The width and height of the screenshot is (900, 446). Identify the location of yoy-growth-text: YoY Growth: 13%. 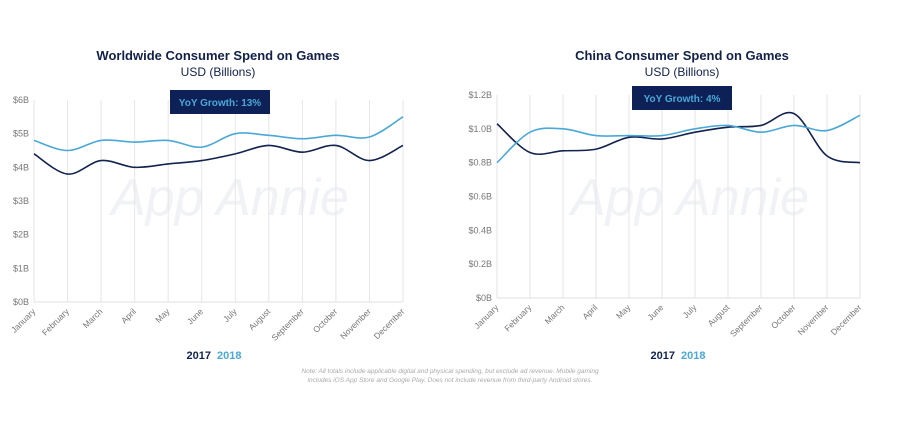
(220, 103).